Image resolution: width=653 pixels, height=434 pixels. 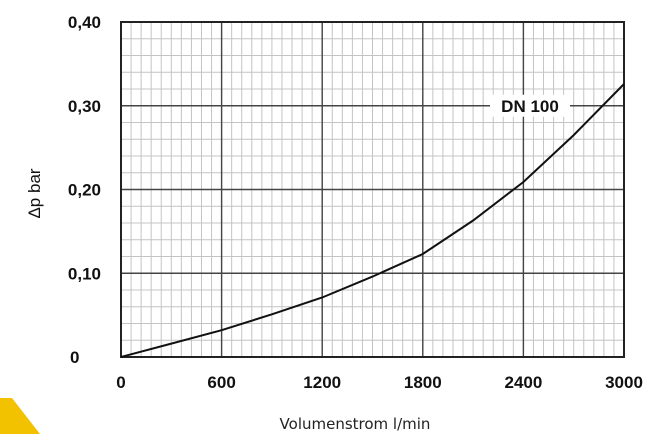 What do you see at coordinates (20, 416) in the screenshot?
I see `corner-accent-shape` at bounding box center [20, 416].